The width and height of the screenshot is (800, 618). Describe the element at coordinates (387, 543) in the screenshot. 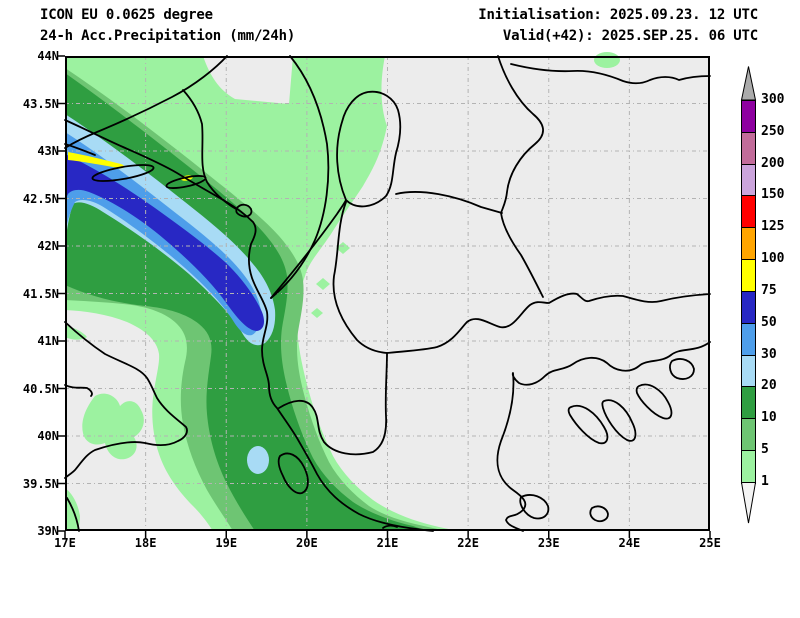

I see `lon-axis-label: 21E` at that location.